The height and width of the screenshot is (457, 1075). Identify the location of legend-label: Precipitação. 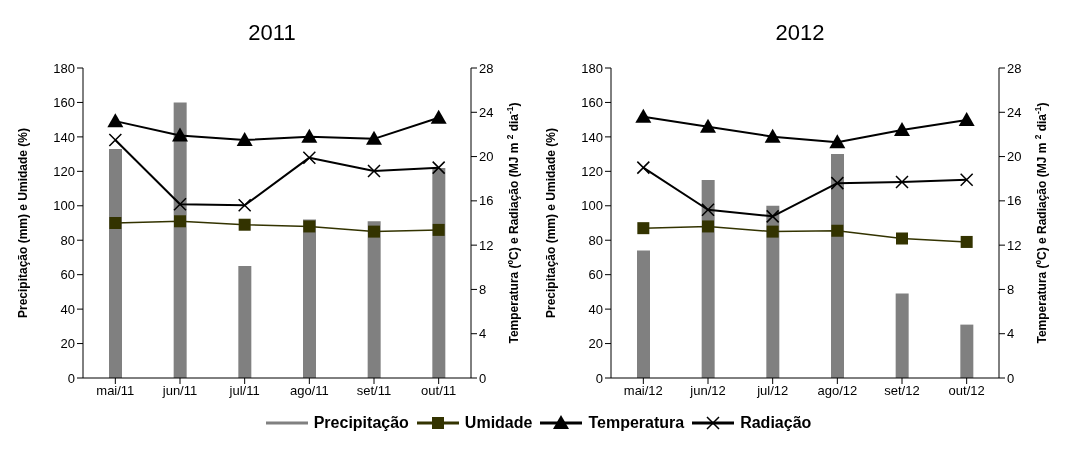
(361, 423).